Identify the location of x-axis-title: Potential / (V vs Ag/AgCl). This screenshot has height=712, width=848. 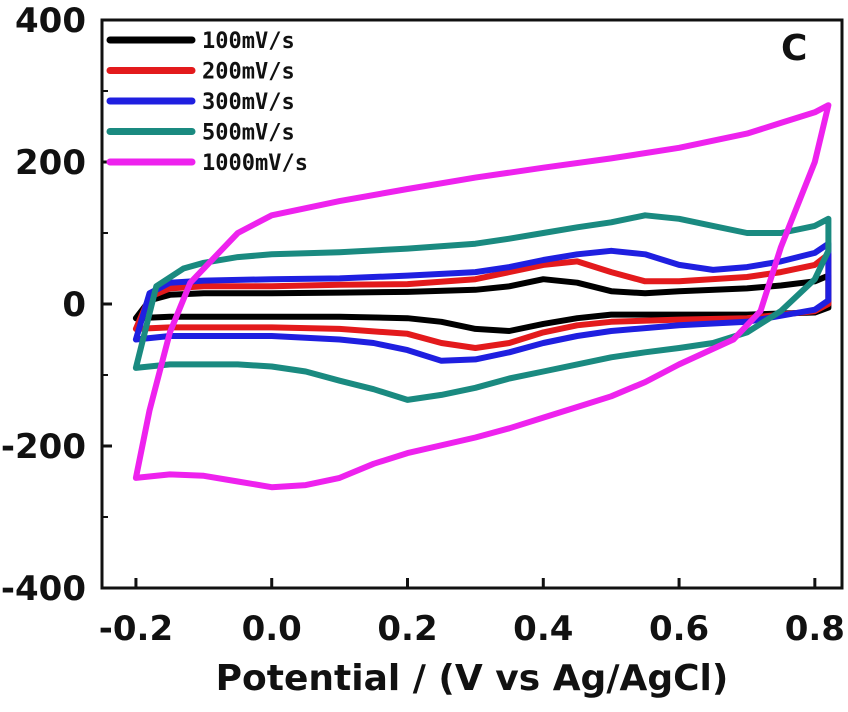
(472, 678).